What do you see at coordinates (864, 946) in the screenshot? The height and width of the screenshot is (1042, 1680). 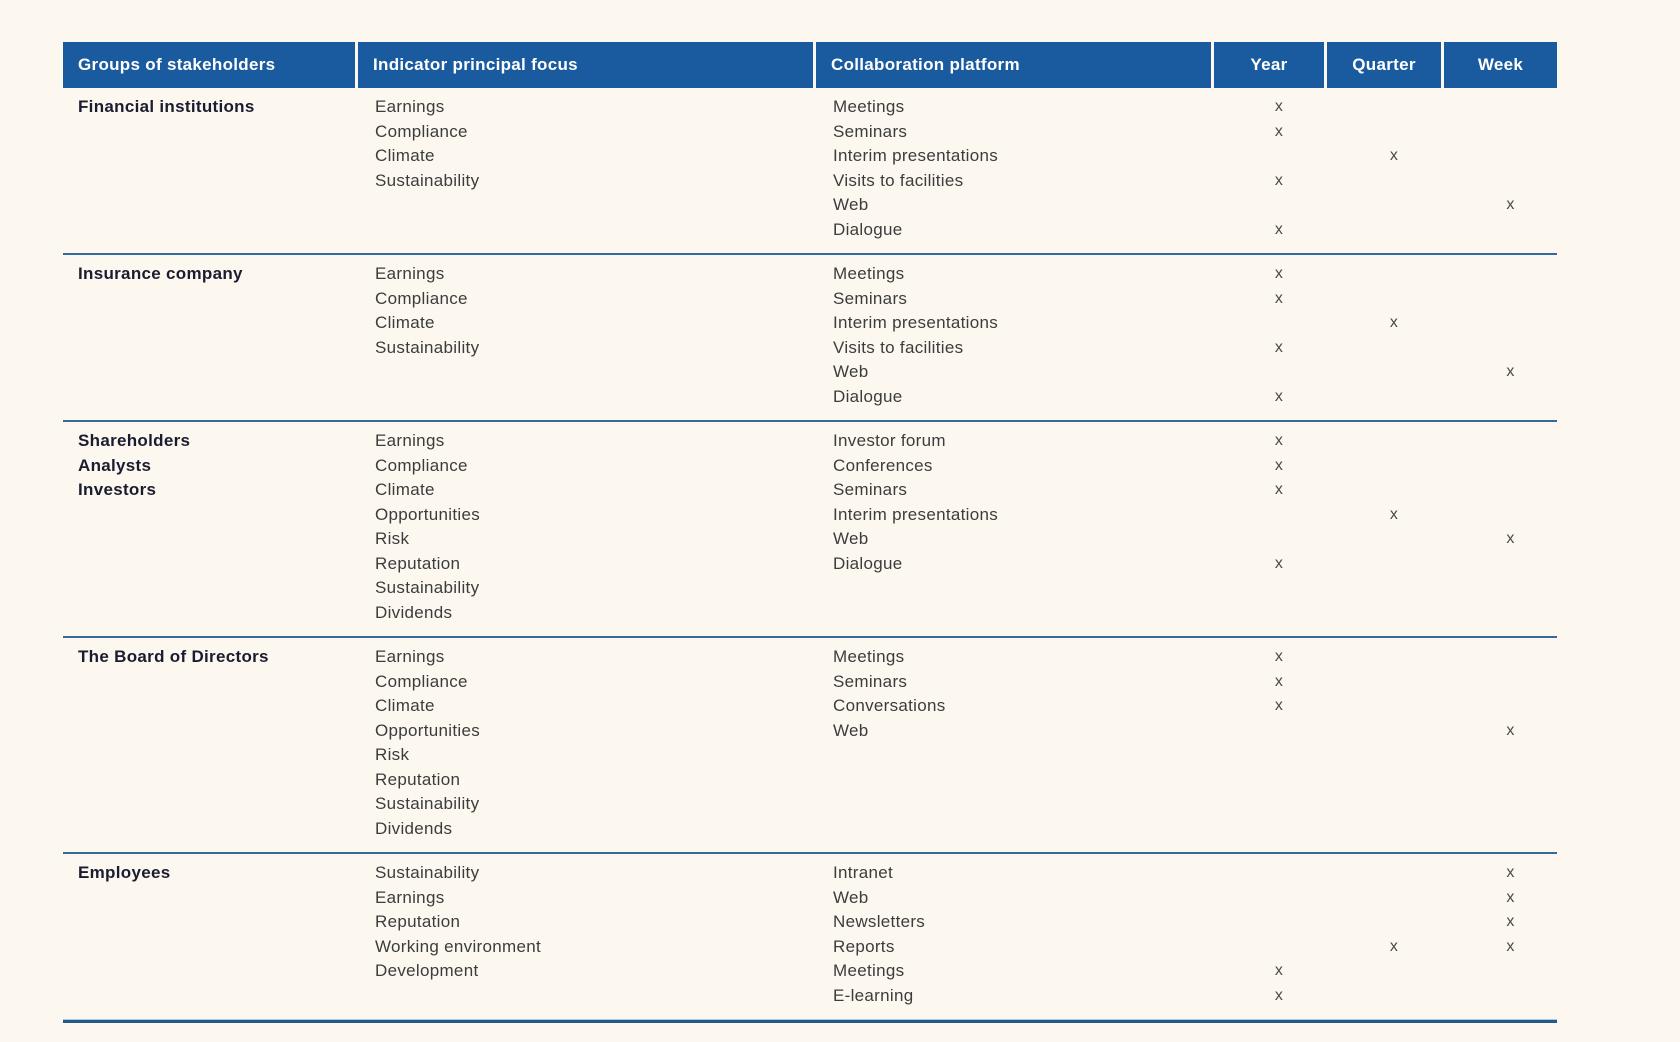 I see `platform-item: Reports` at bounding box center [864, 946].